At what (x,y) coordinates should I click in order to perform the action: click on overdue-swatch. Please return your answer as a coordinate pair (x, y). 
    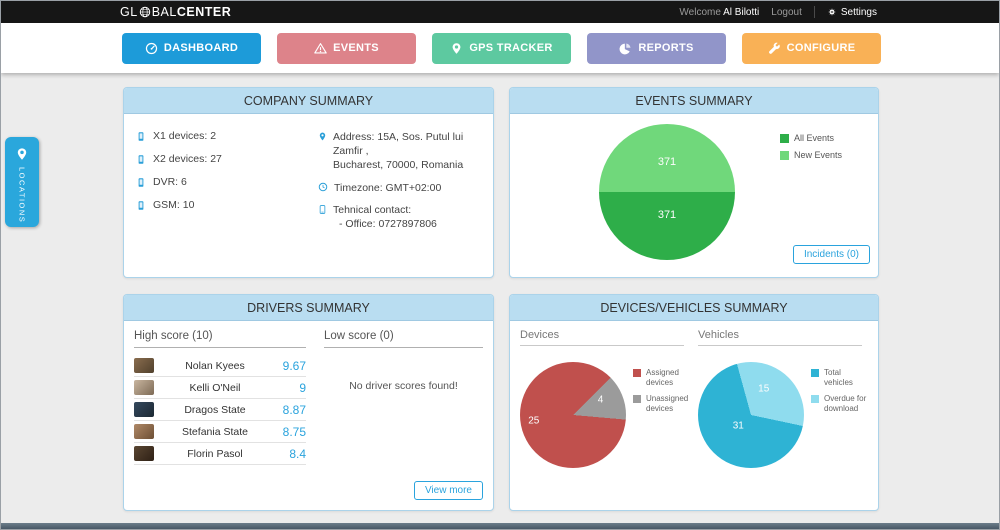
    Looking at the image, I should click on (815, 399).